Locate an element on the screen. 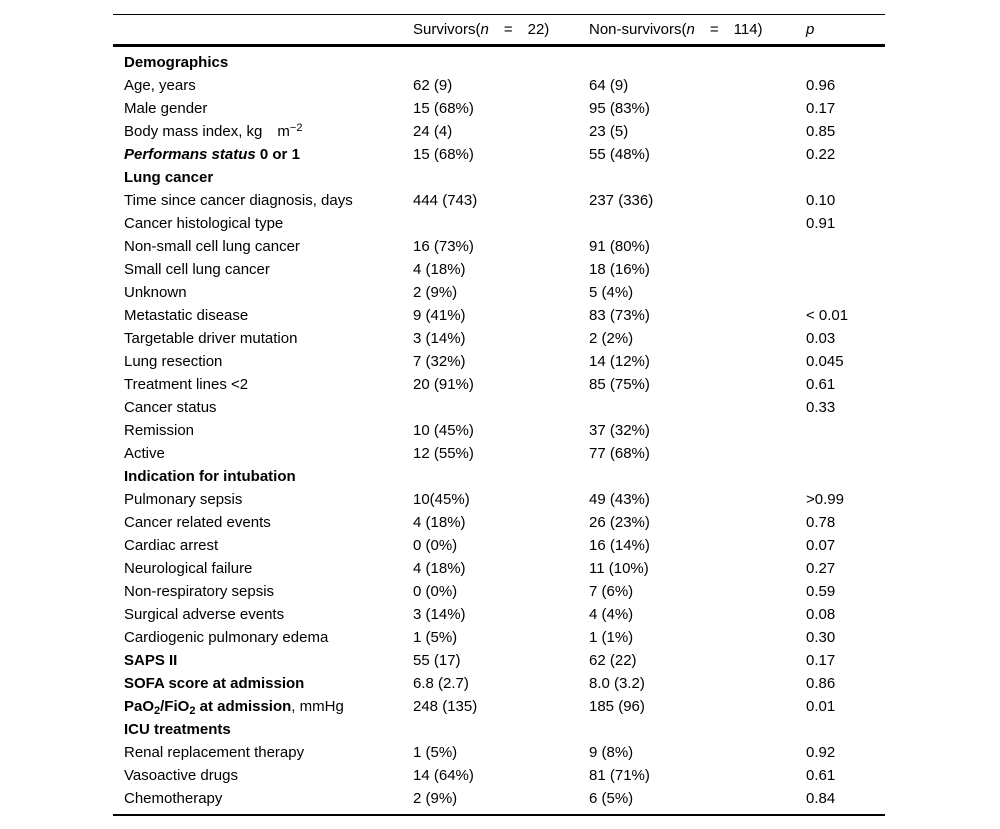  table-row: SAPS II 55 (17) 62 (22) 0.17 is located at coordinates (499, 660).